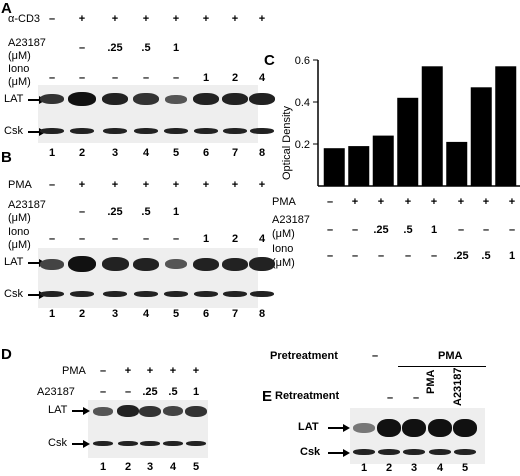  What do you see at coordinates (173, 371) in the screenshot?
I see `panel-d-pma-lane4: +` at bounding box center [173, 371].